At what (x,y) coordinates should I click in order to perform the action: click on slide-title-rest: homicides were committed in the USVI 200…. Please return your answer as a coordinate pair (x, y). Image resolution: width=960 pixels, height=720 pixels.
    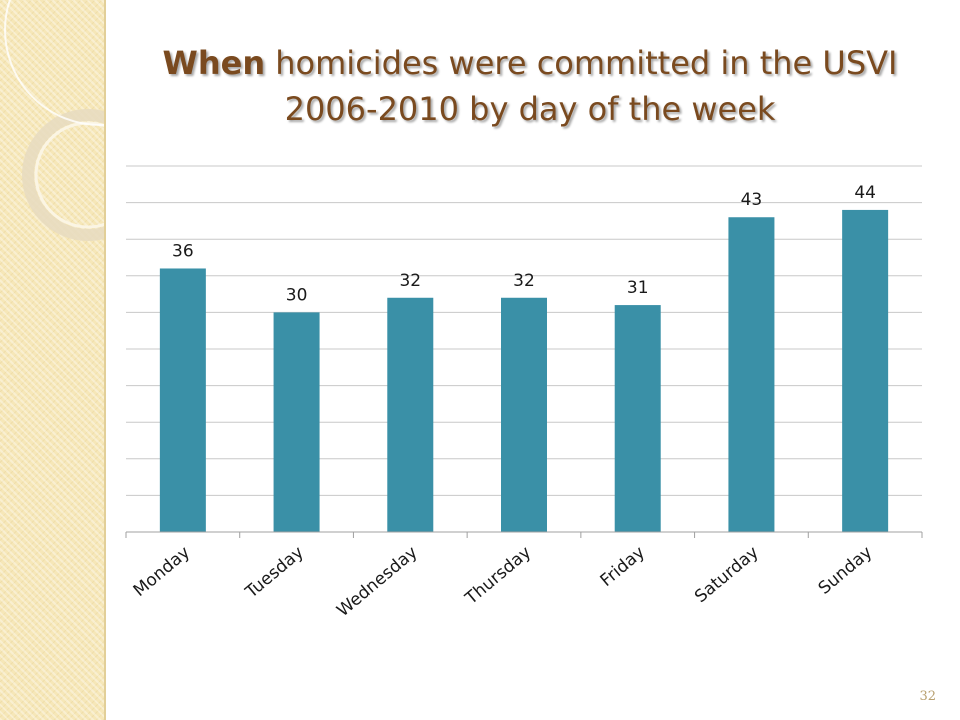
    Looking at the image, I should click on (581, 86).